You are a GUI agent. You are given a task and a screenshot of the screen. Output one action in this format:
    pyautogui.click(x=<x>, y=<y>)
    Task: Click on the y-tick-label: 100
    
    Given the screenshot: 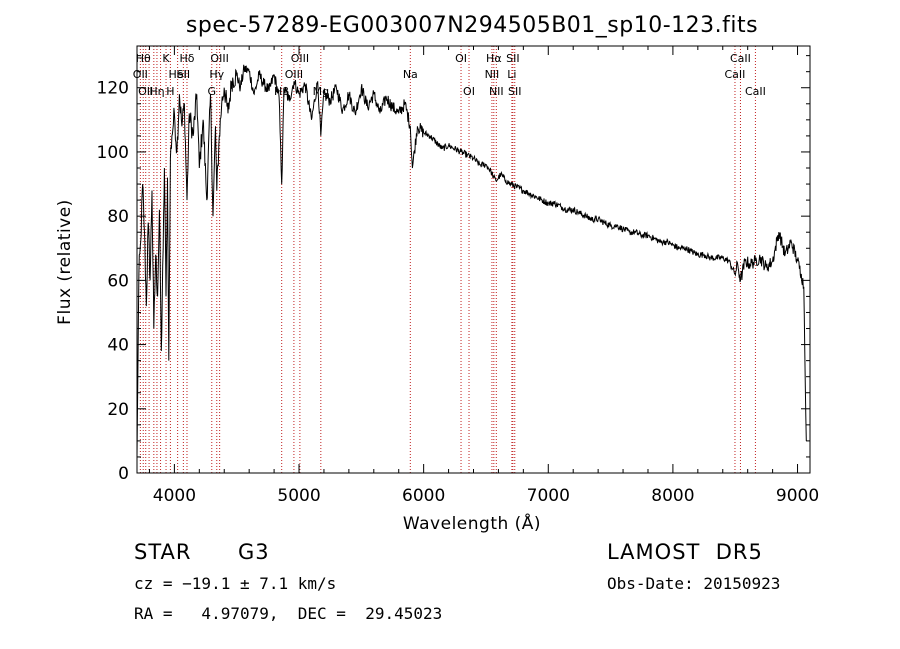 What is the action you would take?
    pyautogui.click(x=113, y=153)
    